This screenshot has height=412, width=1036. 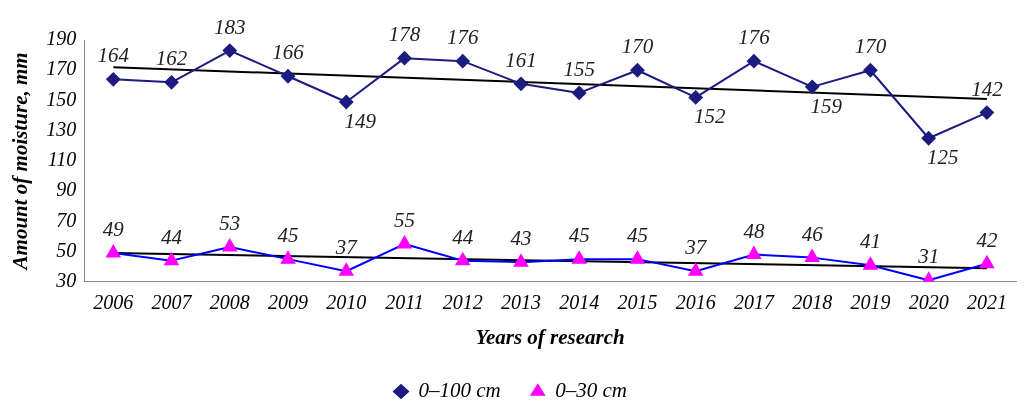 What do you see at coordinates (404, 34) in the screenshot?
I see `data-label: 178` at bounding box center [404, 34].